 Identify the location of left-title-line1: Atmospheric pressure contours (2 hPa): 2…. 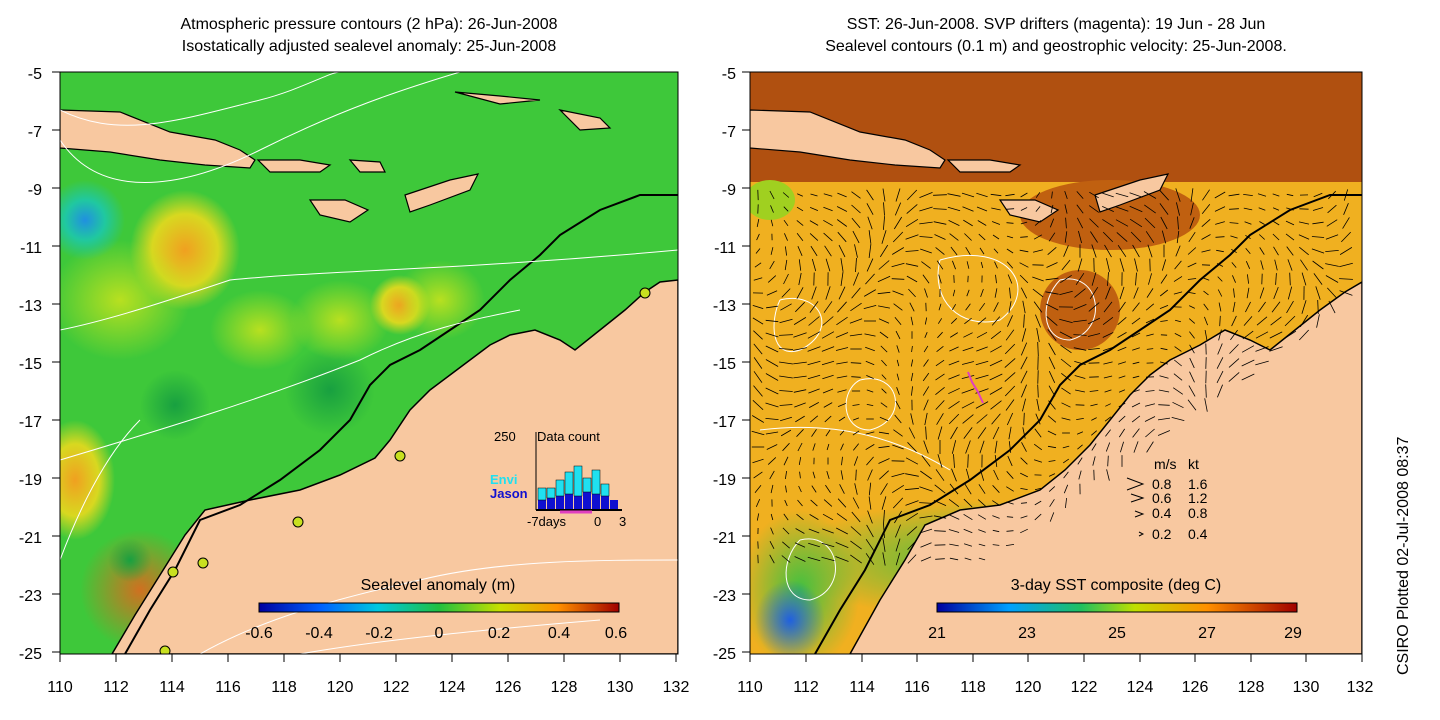
(369, 24).